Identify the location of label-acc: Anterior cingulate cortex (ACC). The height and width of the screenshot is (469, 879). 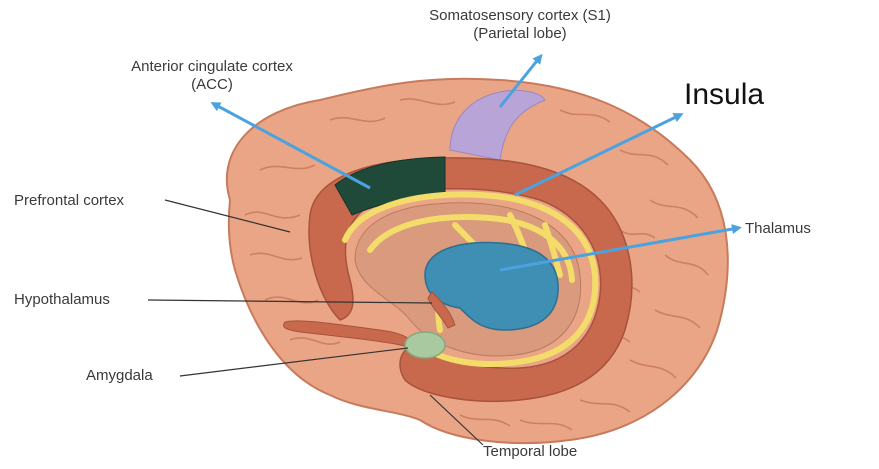
(212, 76).